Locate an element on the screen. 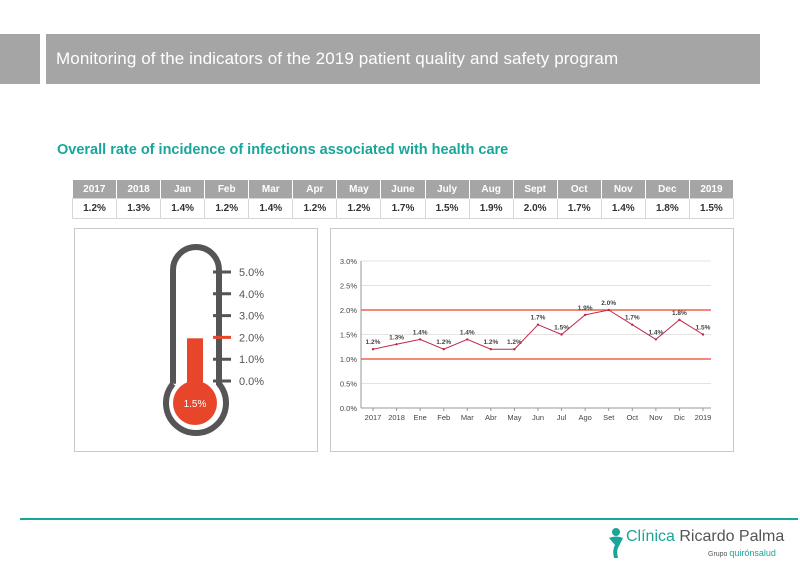  chart-x-tick-label: 2019 is located at coordinates (703, 417).